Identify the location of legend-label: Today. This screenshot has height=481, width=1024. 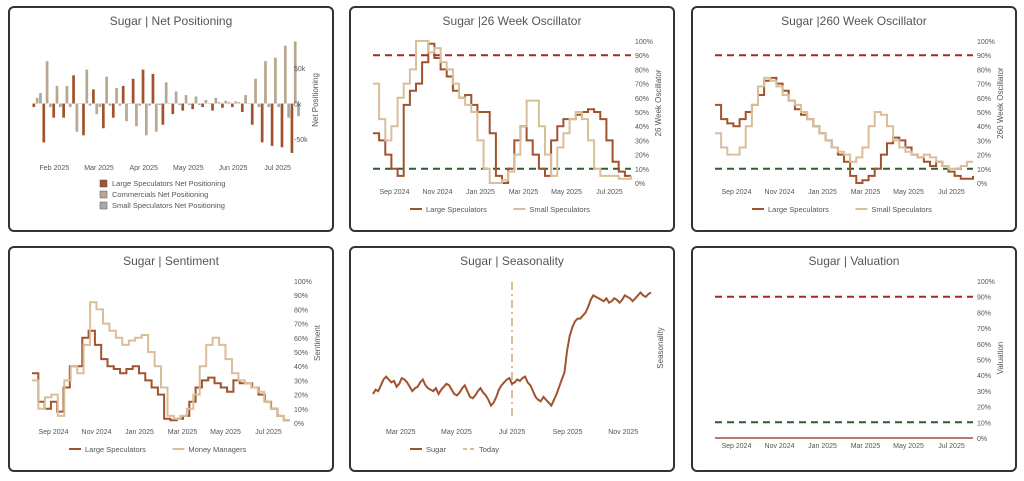
(489, 449).